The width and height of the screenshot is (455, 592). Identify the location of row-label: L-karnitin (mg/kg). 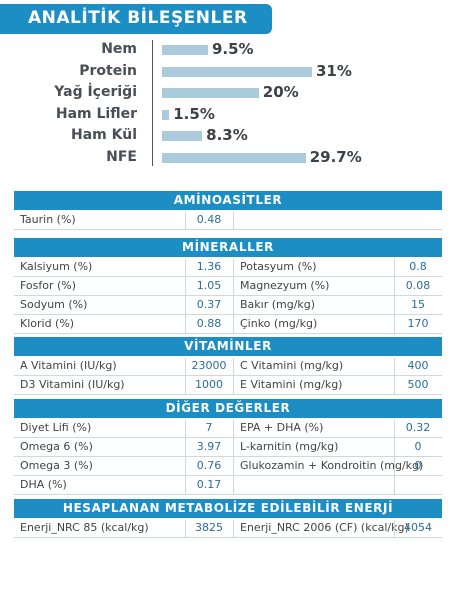
(289, 446).